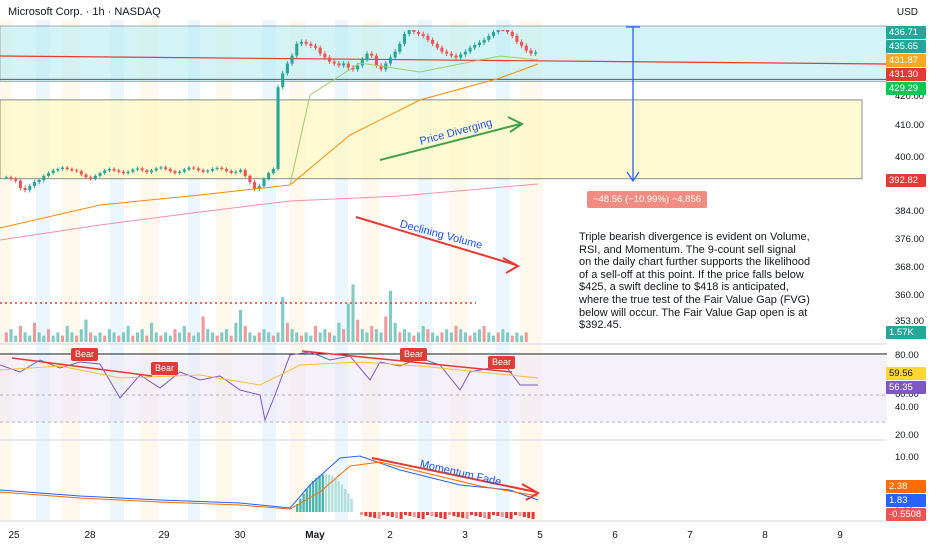 The height and width of the screenshot is (550, 932). I want to click on measure-arrowhead, so click(633, 177).